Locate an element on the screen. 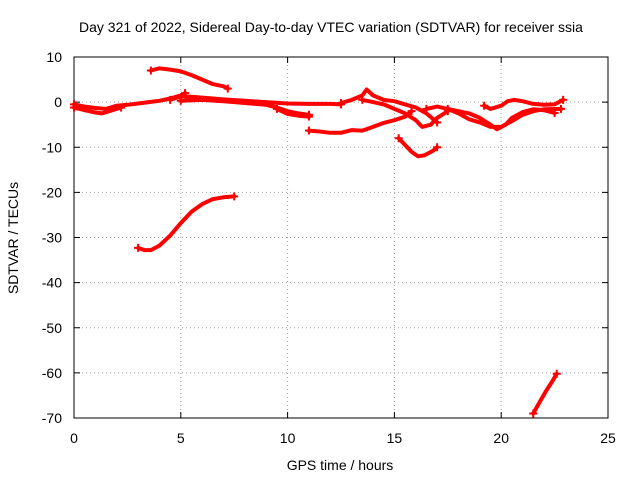 Image resolution: width=640 pixels, height=480 pixels. series-arc-l is located at coordinates (504, 117).